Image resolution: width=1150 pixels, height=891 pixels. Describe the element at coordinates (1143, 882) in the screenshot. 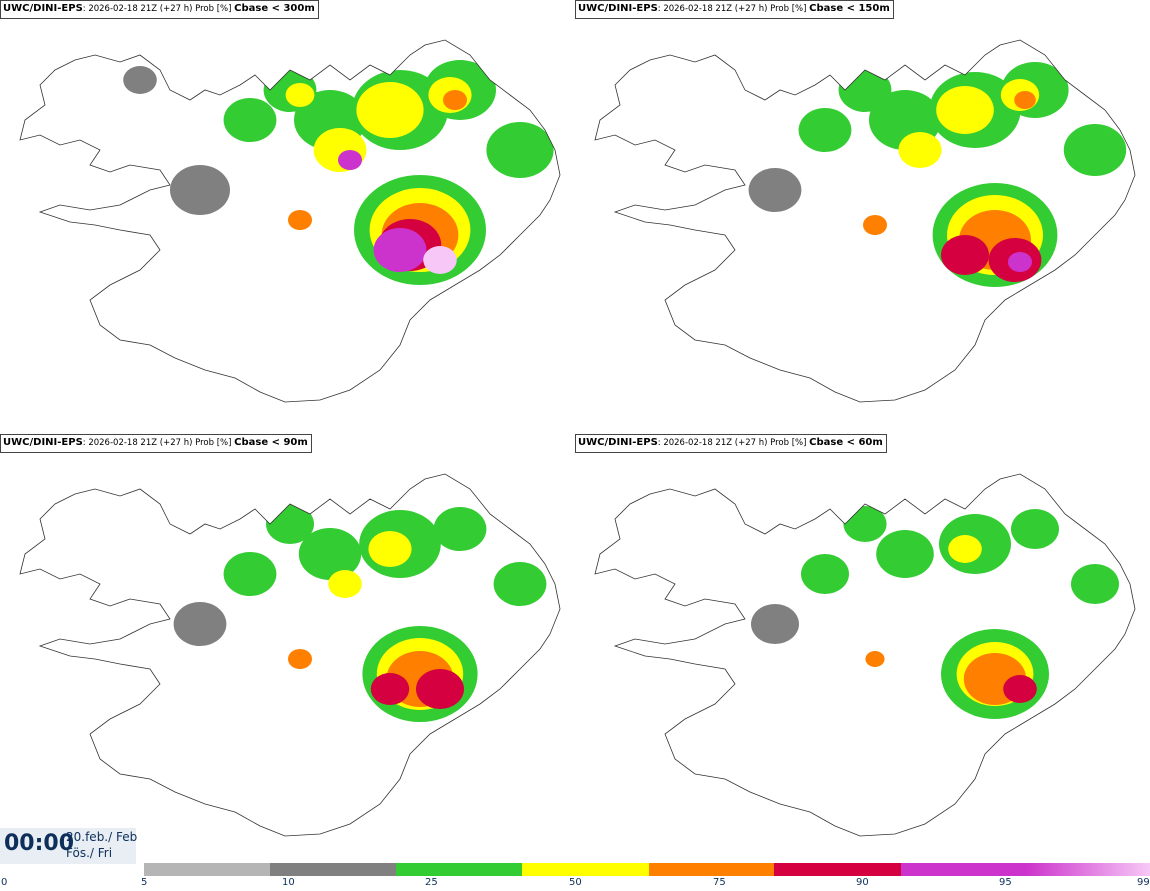

I see `colorbar-tick: 99` at that location.